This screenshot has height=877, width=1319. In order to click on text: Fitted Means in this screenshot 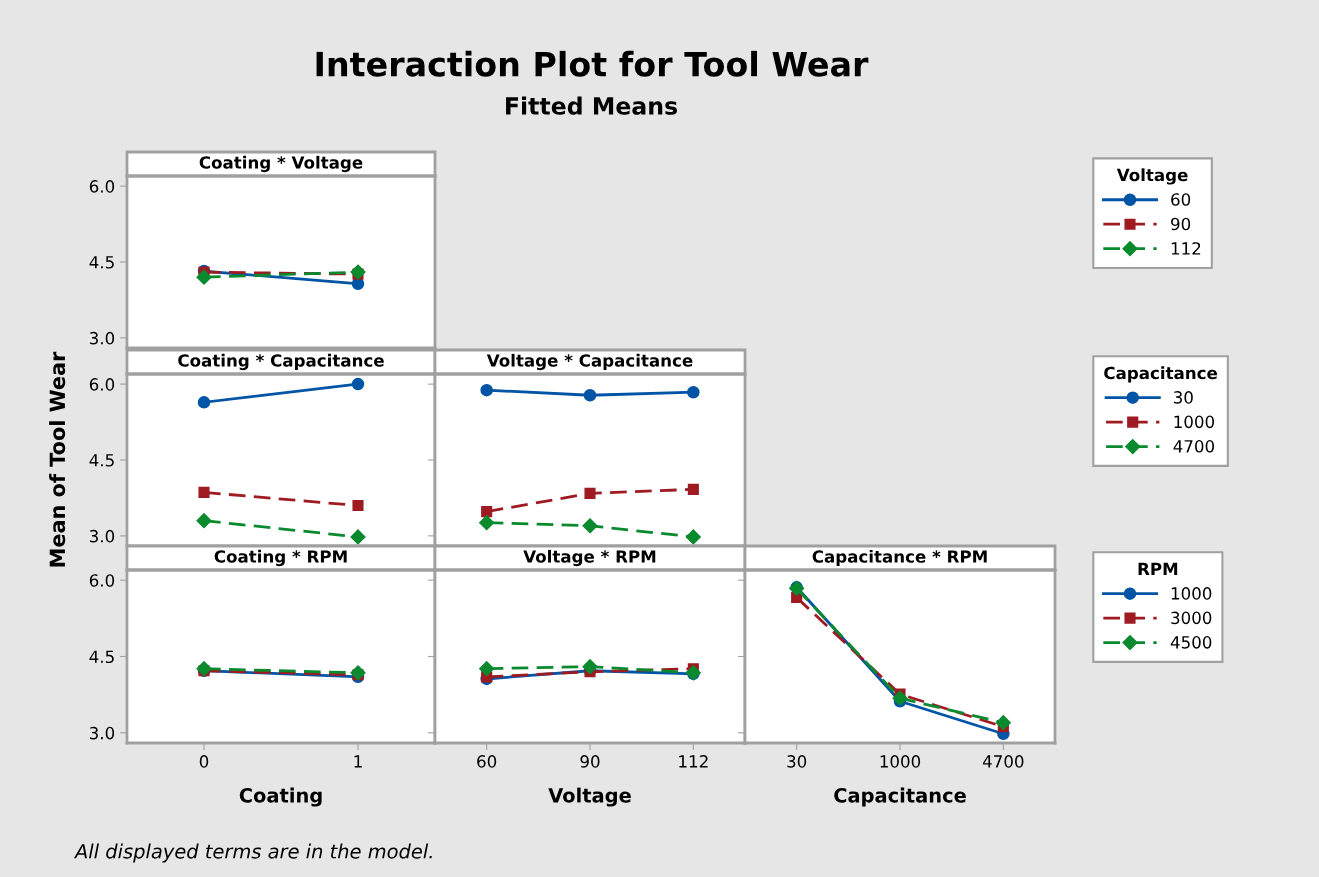, I will do `click(591, 105)`.